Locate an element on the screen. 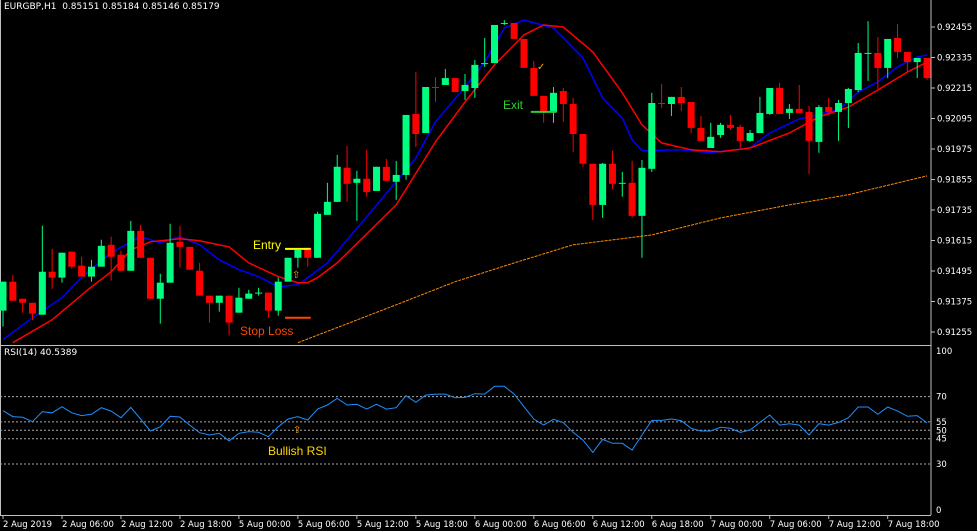  y-tick-label: 0.92335 is located at coordinates (954, 59).